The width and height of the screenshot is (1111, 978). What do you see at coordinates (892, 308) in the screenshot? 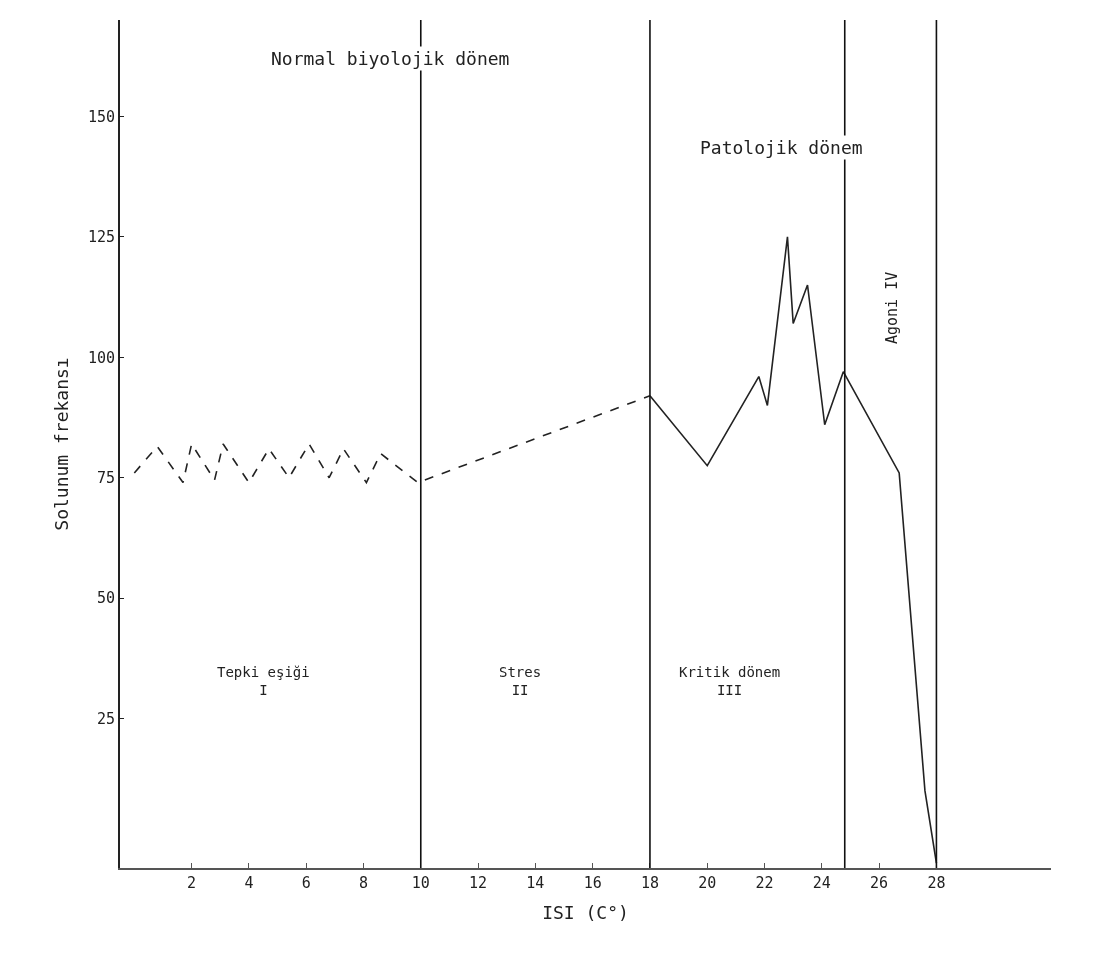
I see `annotation: Agoni IV` at bounding box center [892, 308].